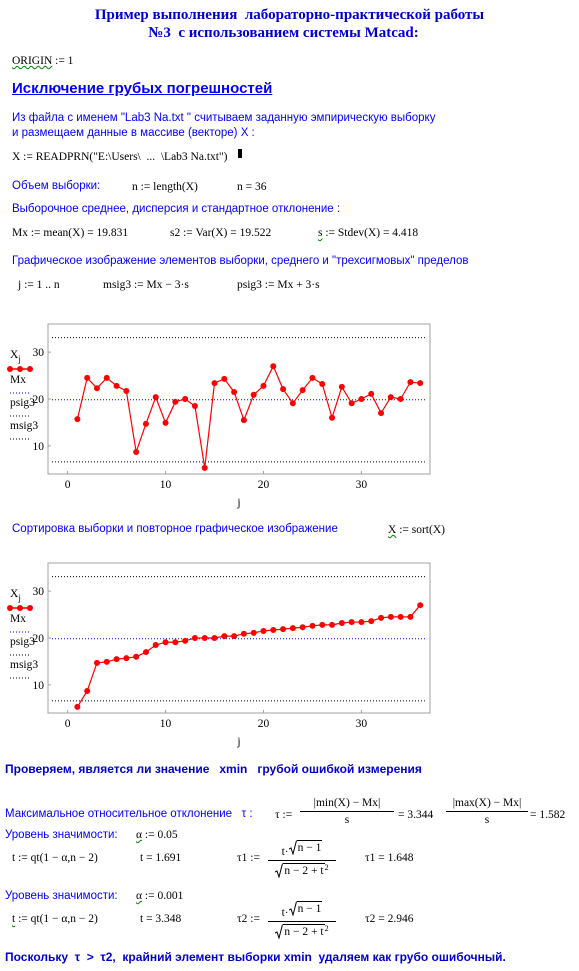  I want to click on formula: X := sort(X), so click(416, 530).